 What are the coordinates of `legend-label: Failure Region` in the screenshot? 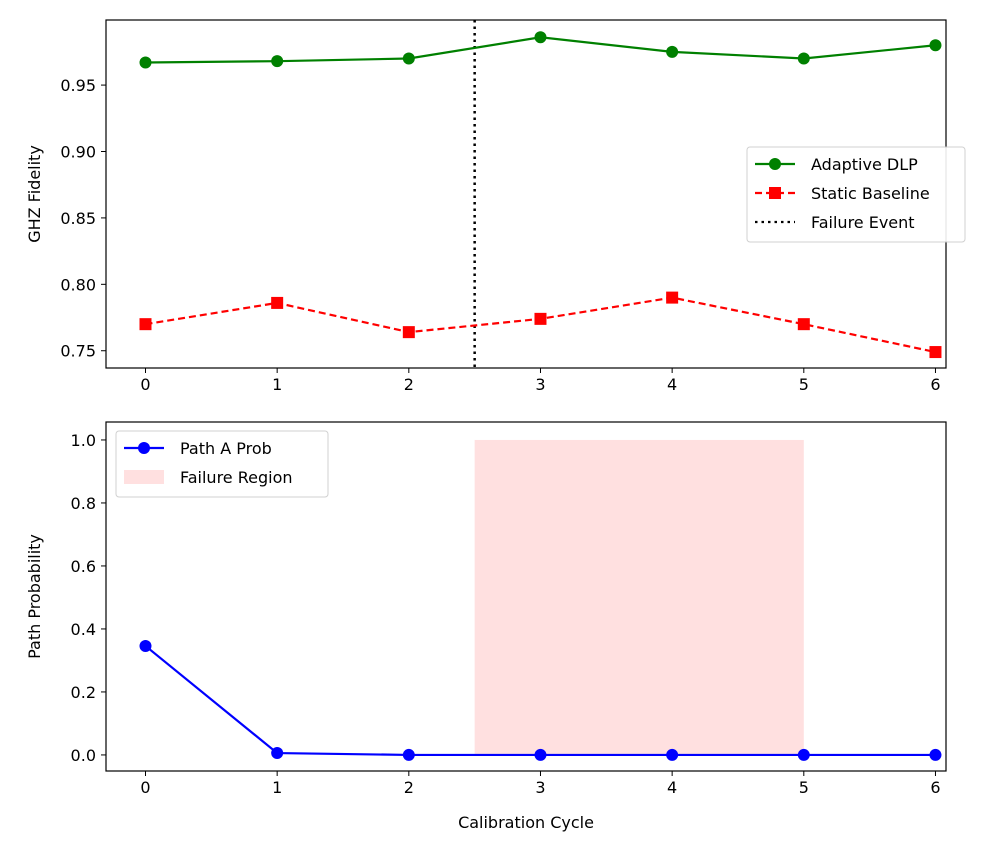 It's located at (236, 477).